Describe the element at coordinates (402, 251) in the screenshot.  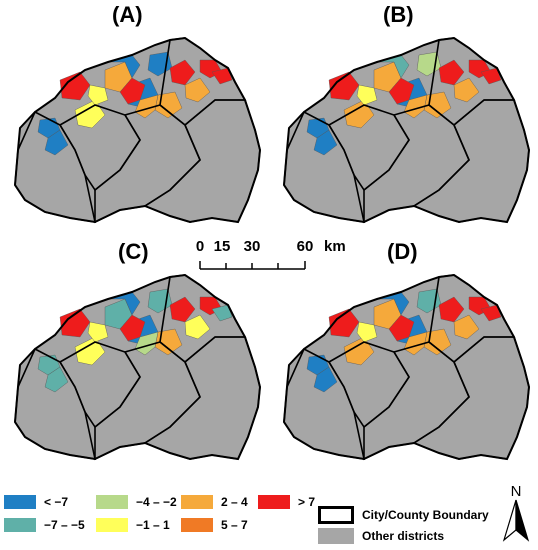
I see `panel-label-d: (D)` at that location.